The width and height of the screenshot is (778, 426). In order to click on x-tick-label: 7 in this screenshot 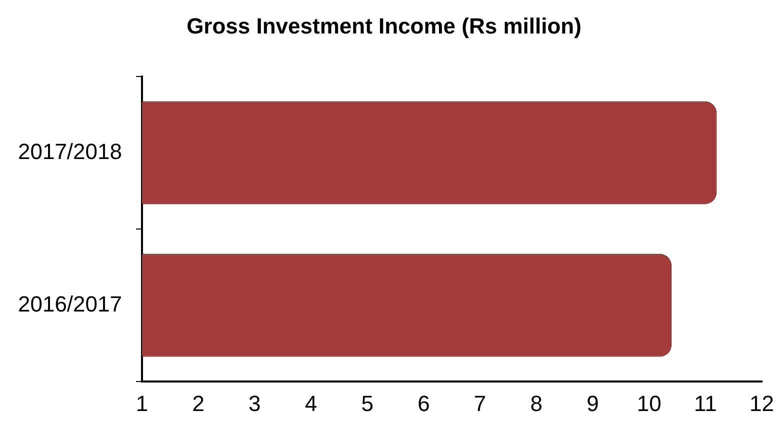, I will do `click(480, 403)`.